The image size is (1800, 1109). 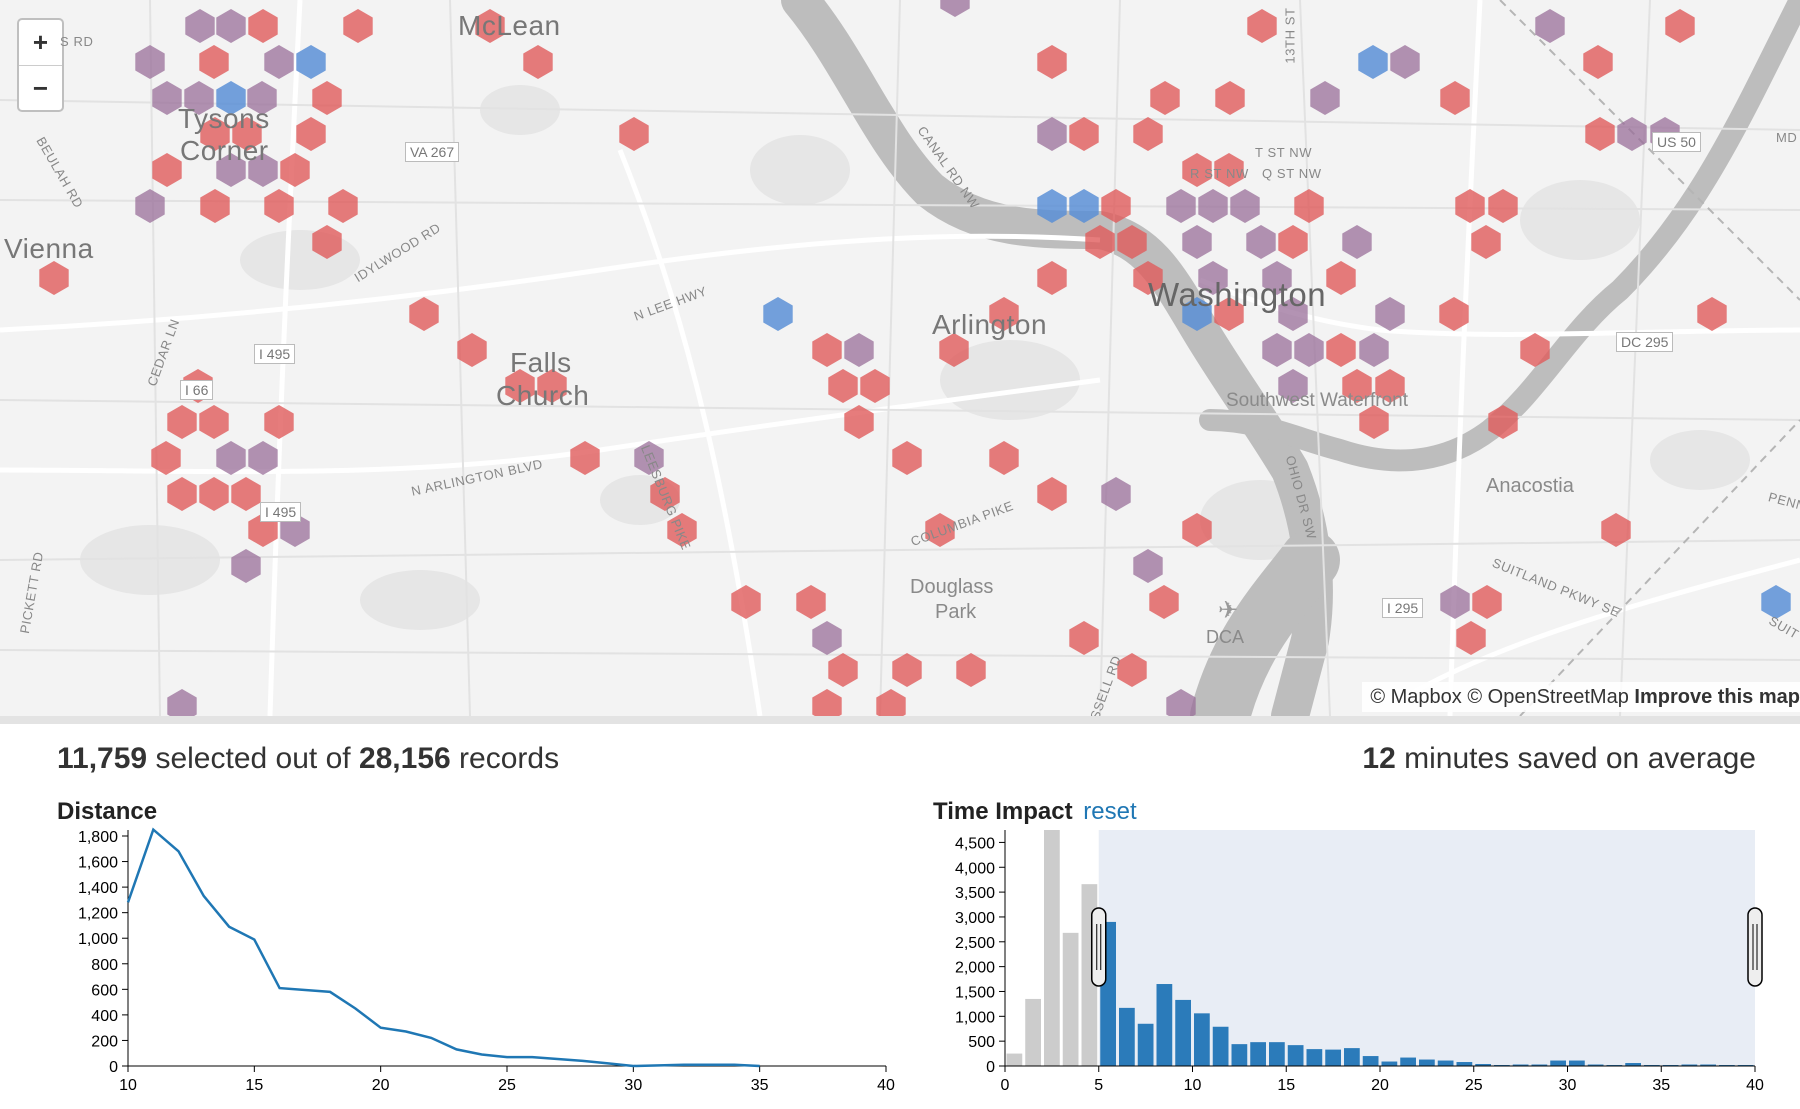 What do you see at coordinates (98, 888) in the screenshot?
I see `distance-y-tick-label: 1,400` at bounding box center [98, 888].